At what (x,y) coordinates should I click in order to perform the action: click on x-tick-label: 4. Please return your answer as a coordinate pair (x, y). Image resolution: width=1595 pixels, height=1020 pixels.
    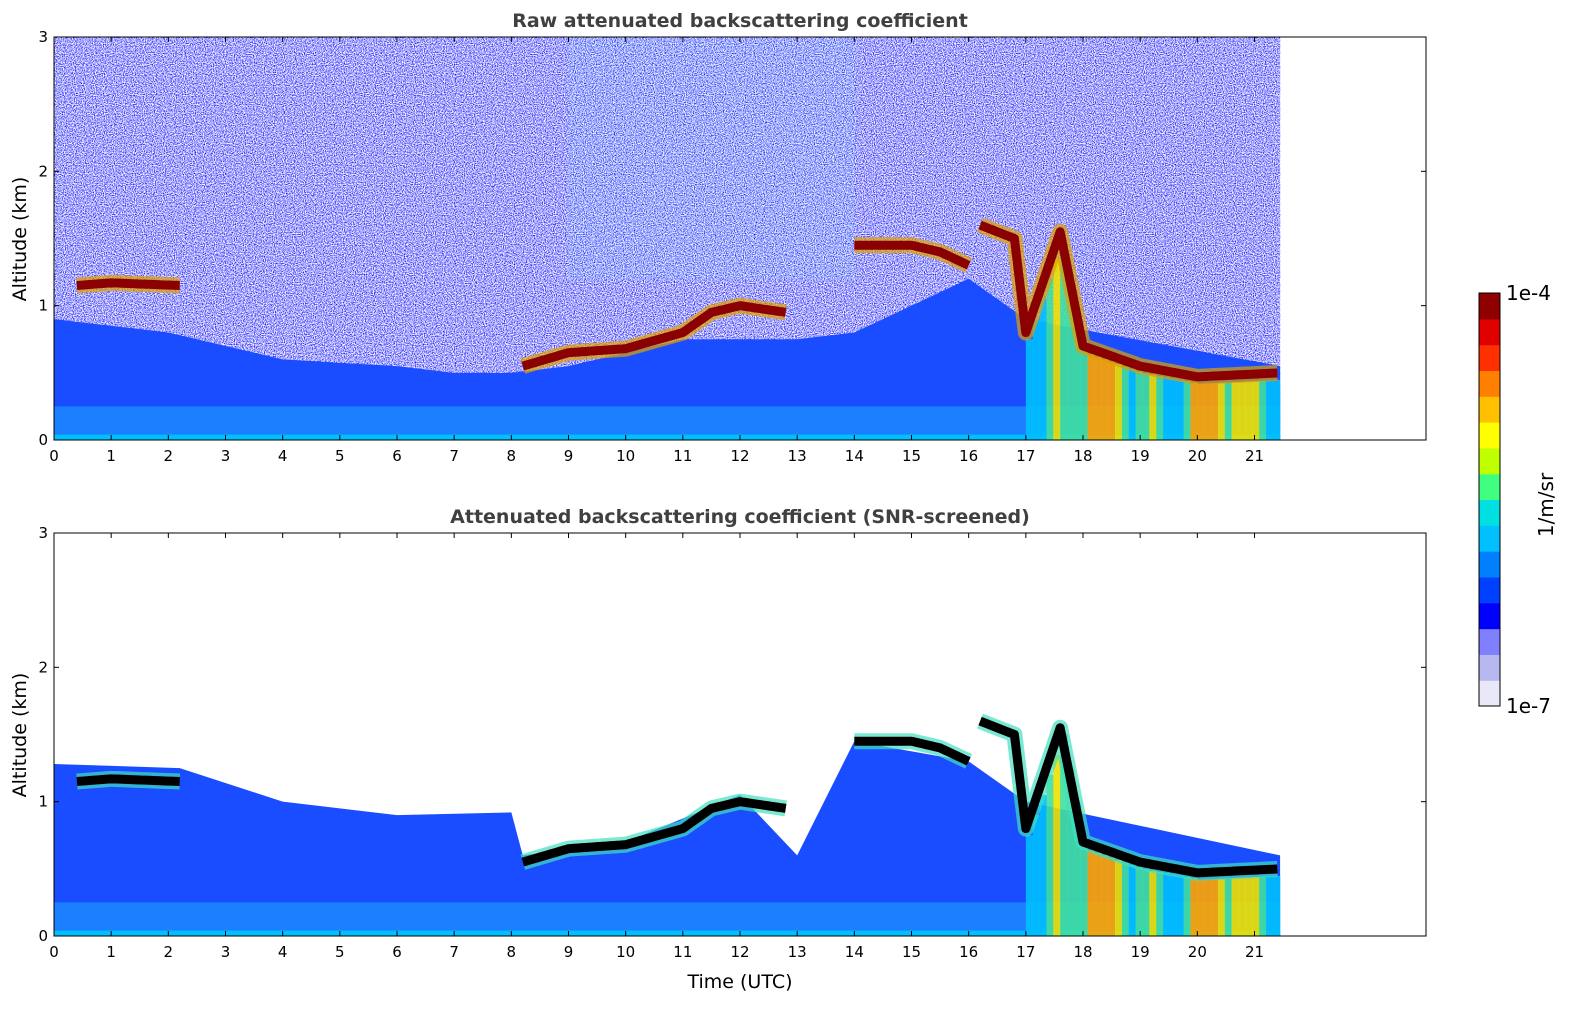
    Looking at the image, I should click on (283, 456).